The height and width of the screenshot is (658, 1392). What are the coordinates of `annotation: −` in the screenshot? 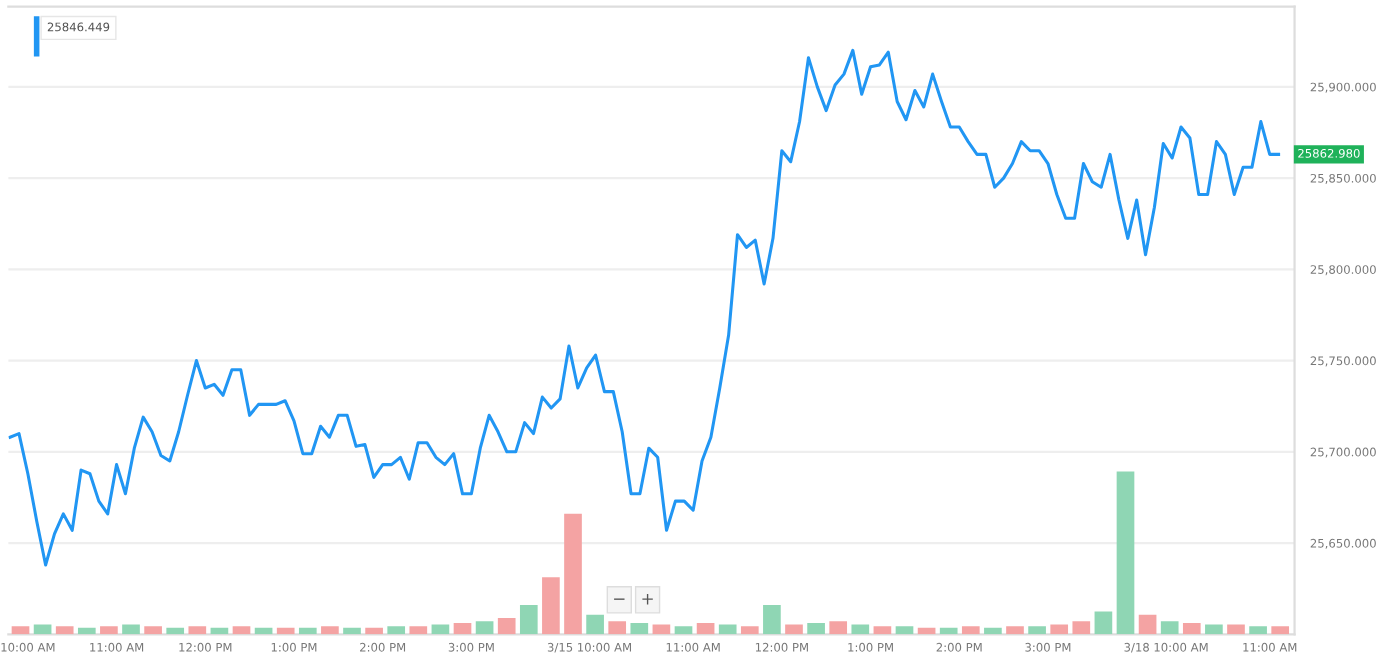 It's located at (619, 599).